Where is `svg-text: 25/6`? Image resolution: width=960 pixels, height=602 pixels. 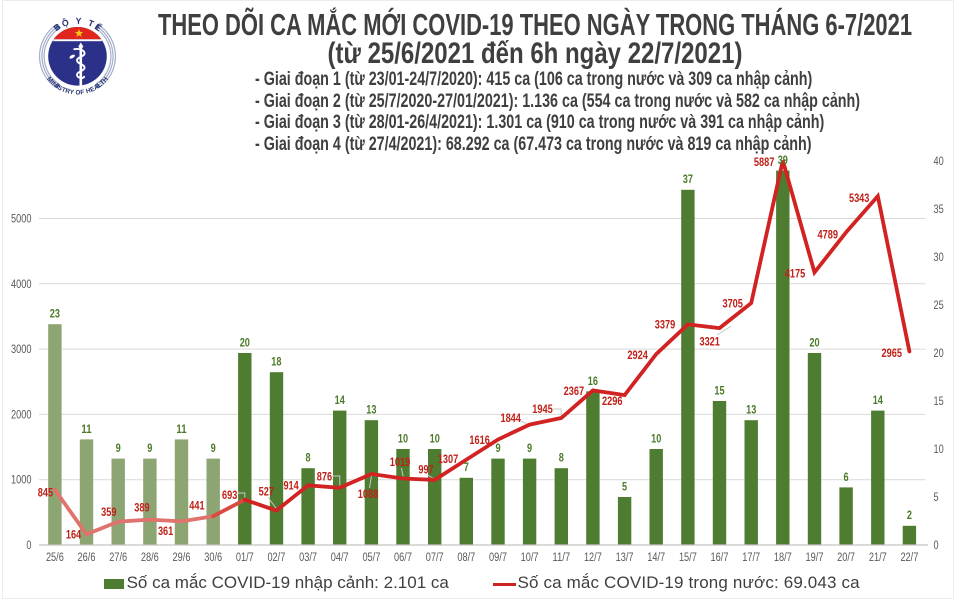 svg-text: 25/6 is located at coordinates (55, 558).